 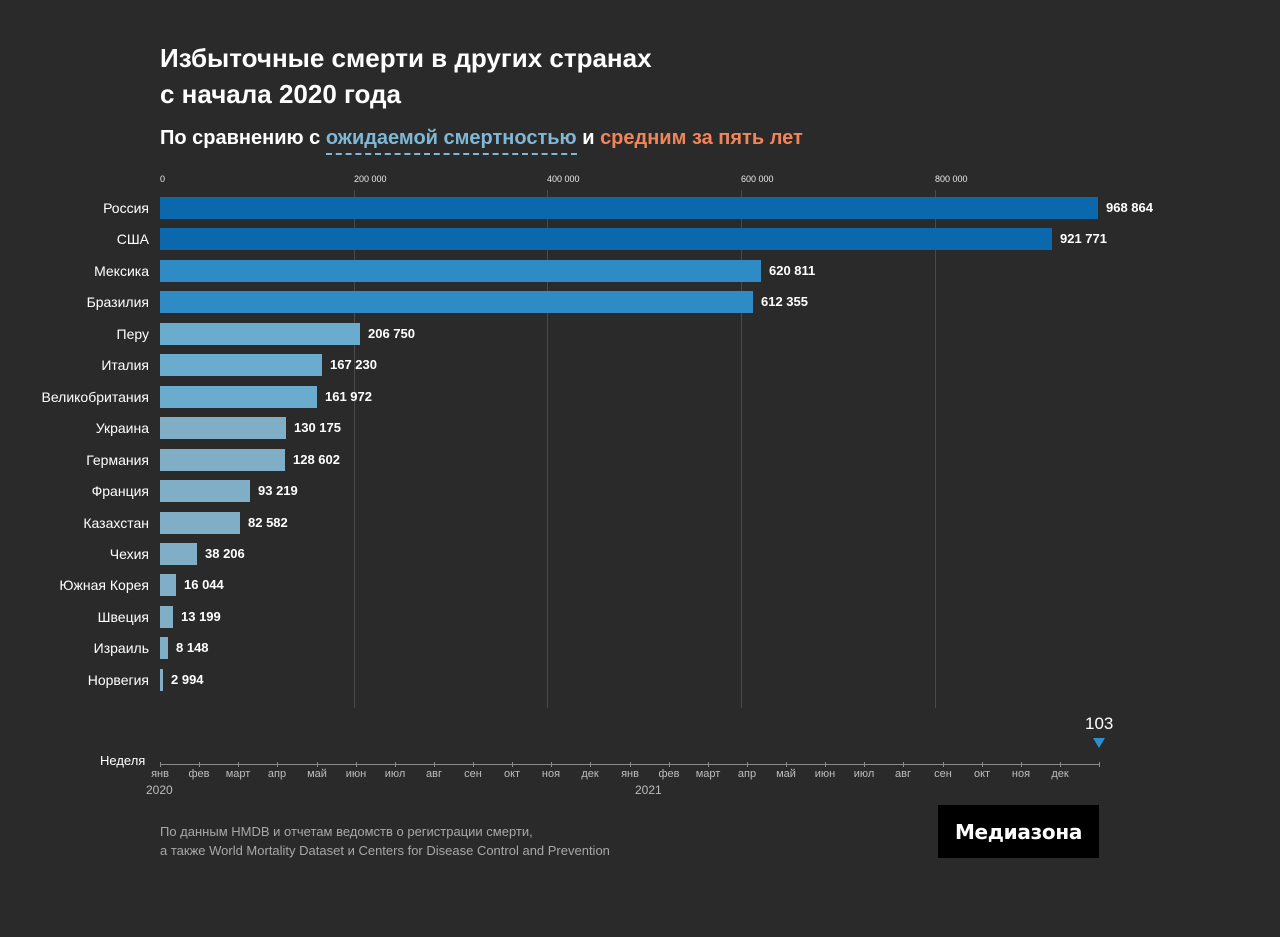 I want to click on bar-value-label: 93 219, so click(x=278, y=490).